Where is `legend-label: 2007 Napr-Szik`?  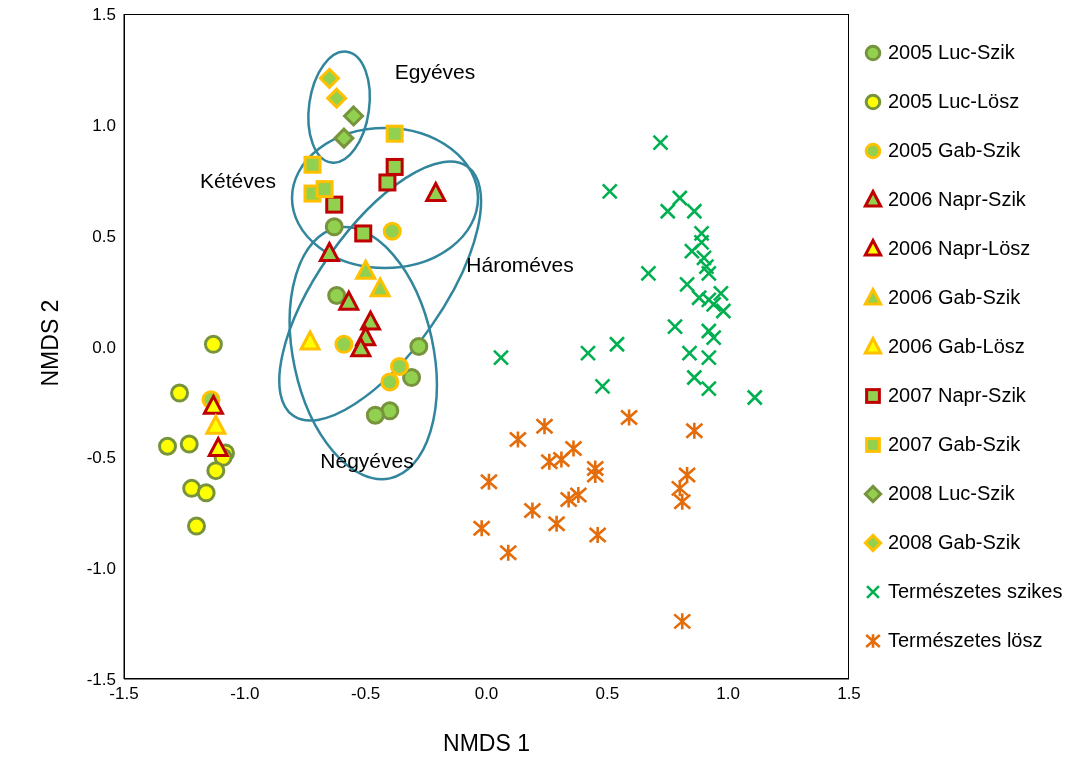 legend-label: 2007 Napr-Szik is located at coordinates (957, 395).